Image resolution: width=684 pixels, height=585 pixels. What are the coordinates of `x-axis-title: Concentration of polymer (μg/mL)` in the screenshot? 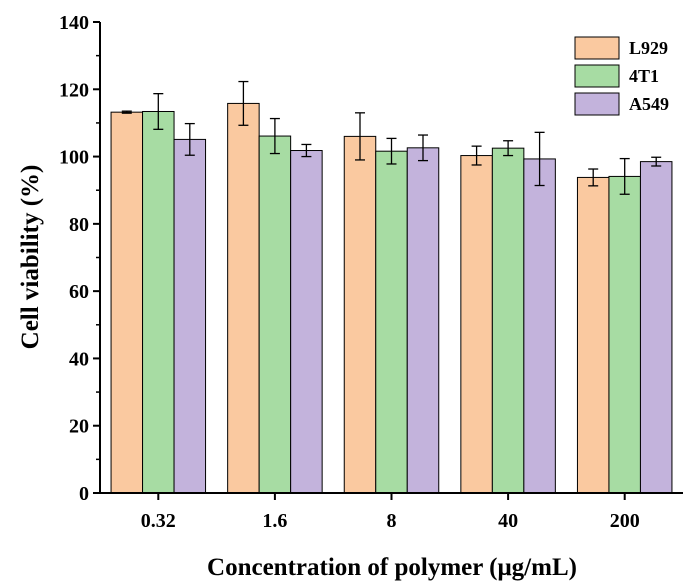 It's located at (392, 567).